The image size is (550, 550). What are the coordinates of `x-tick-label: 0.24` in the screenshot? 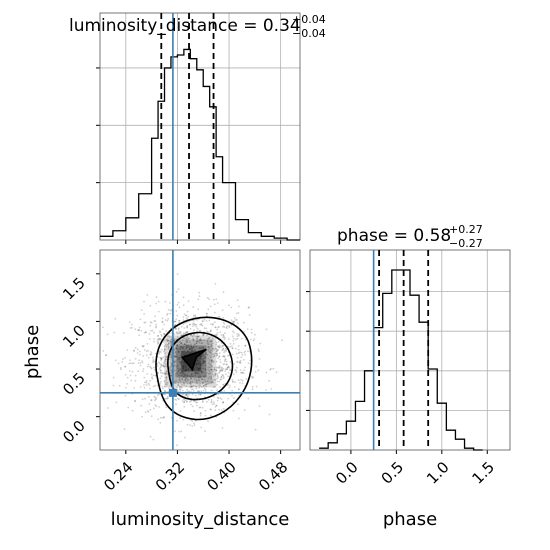 It's located at (118, 476).